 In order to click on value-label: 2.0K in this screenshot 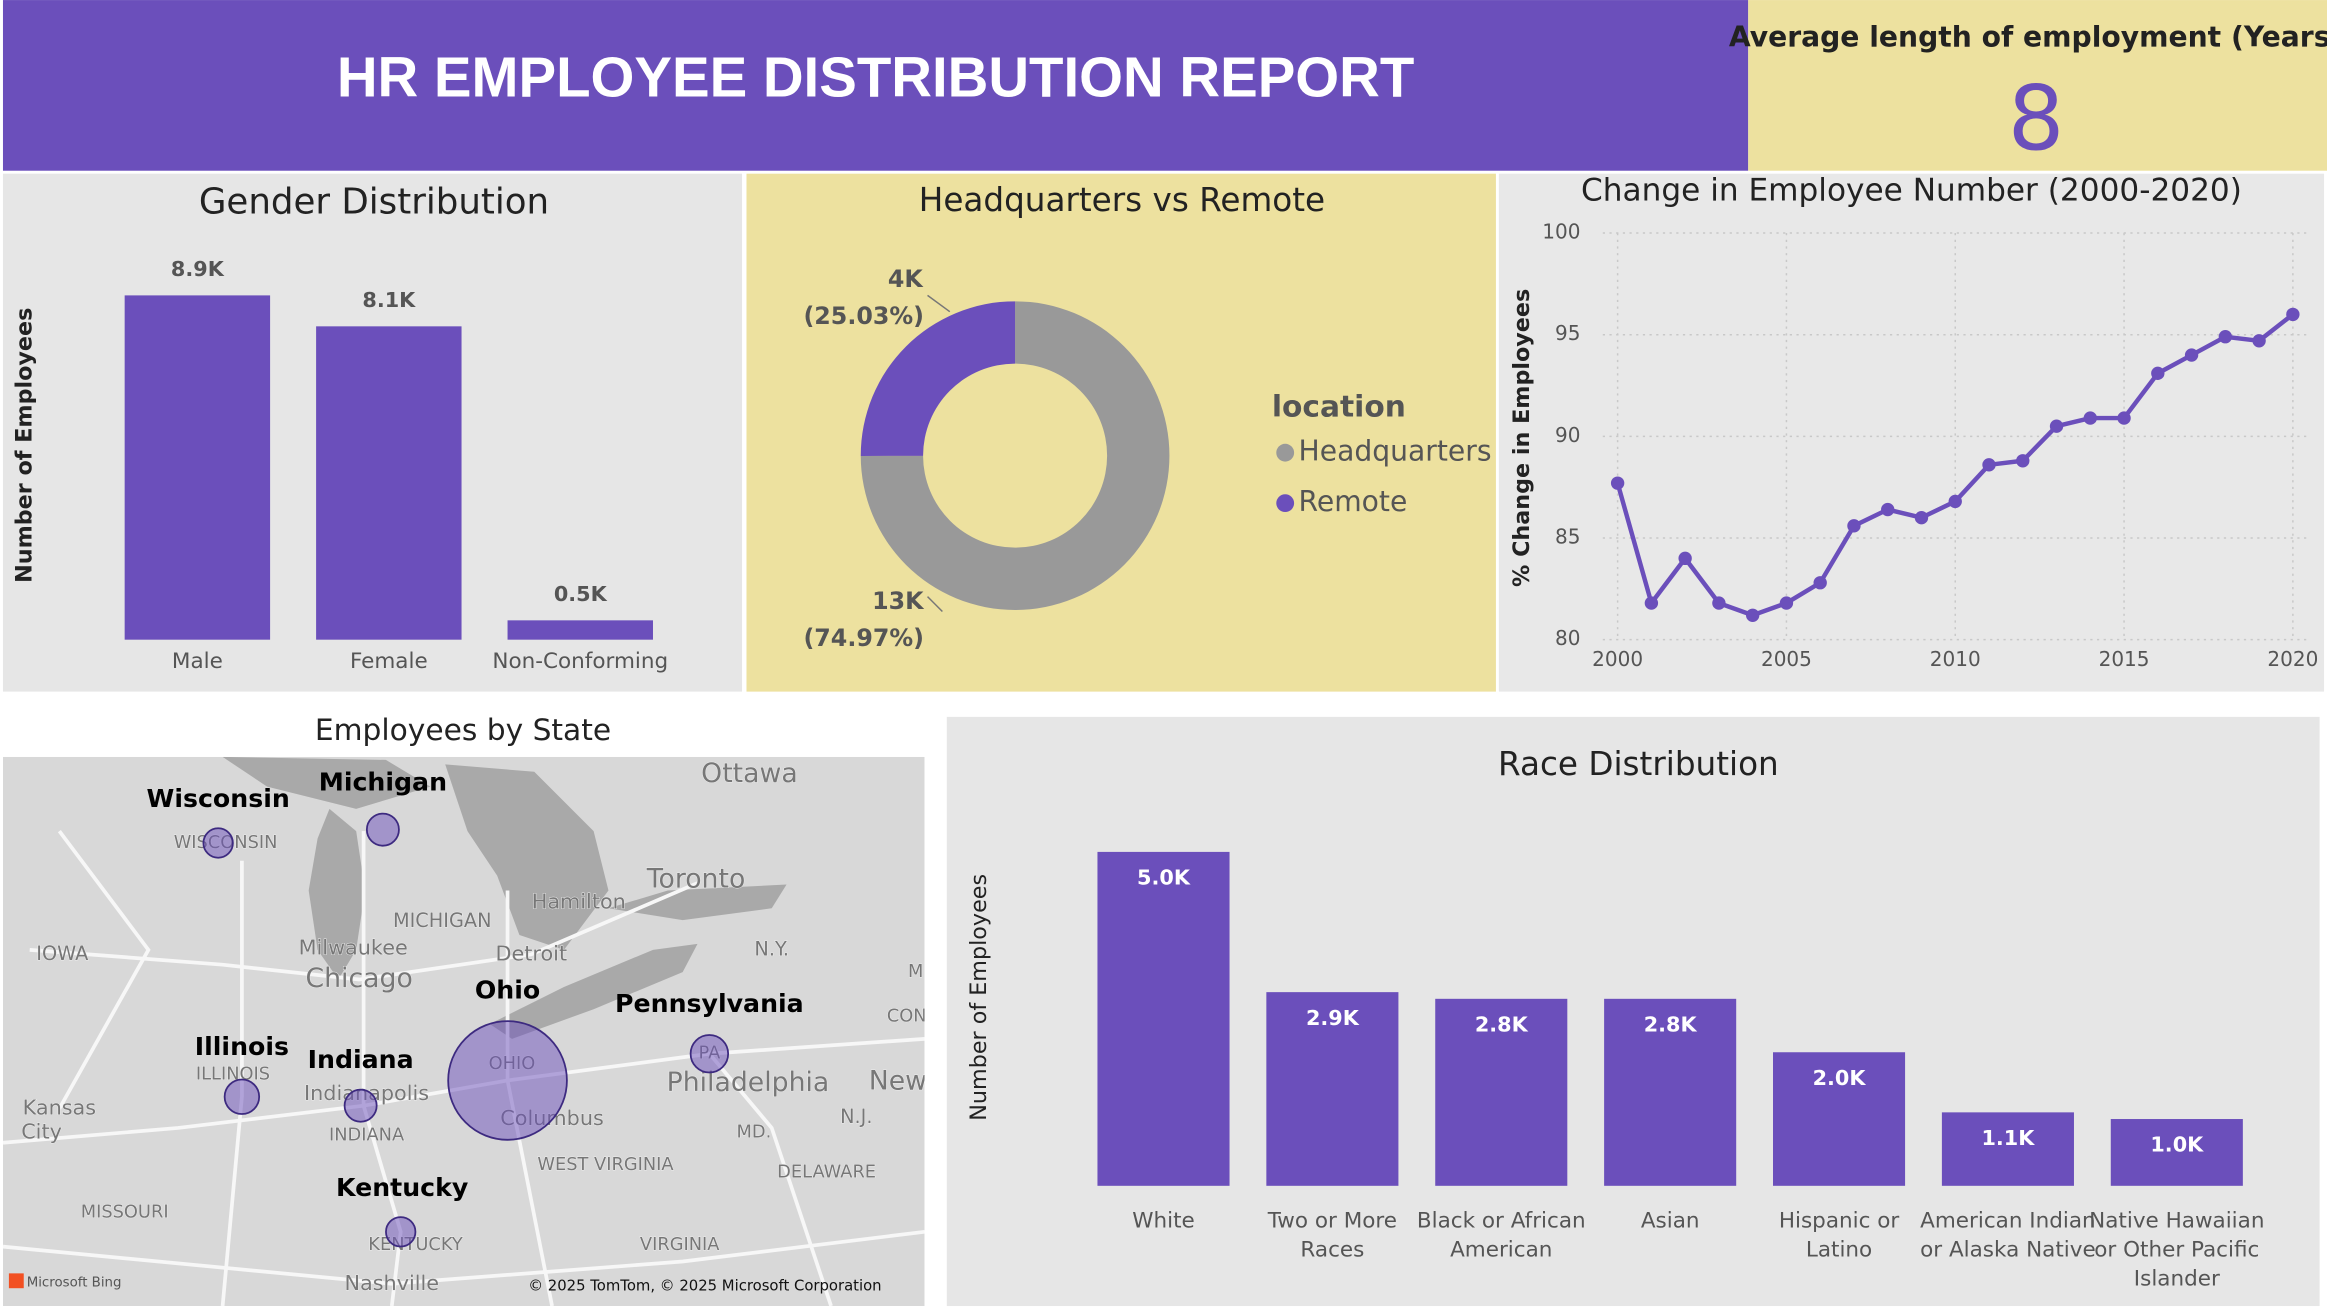, I will do `click(1840, 1078)`.